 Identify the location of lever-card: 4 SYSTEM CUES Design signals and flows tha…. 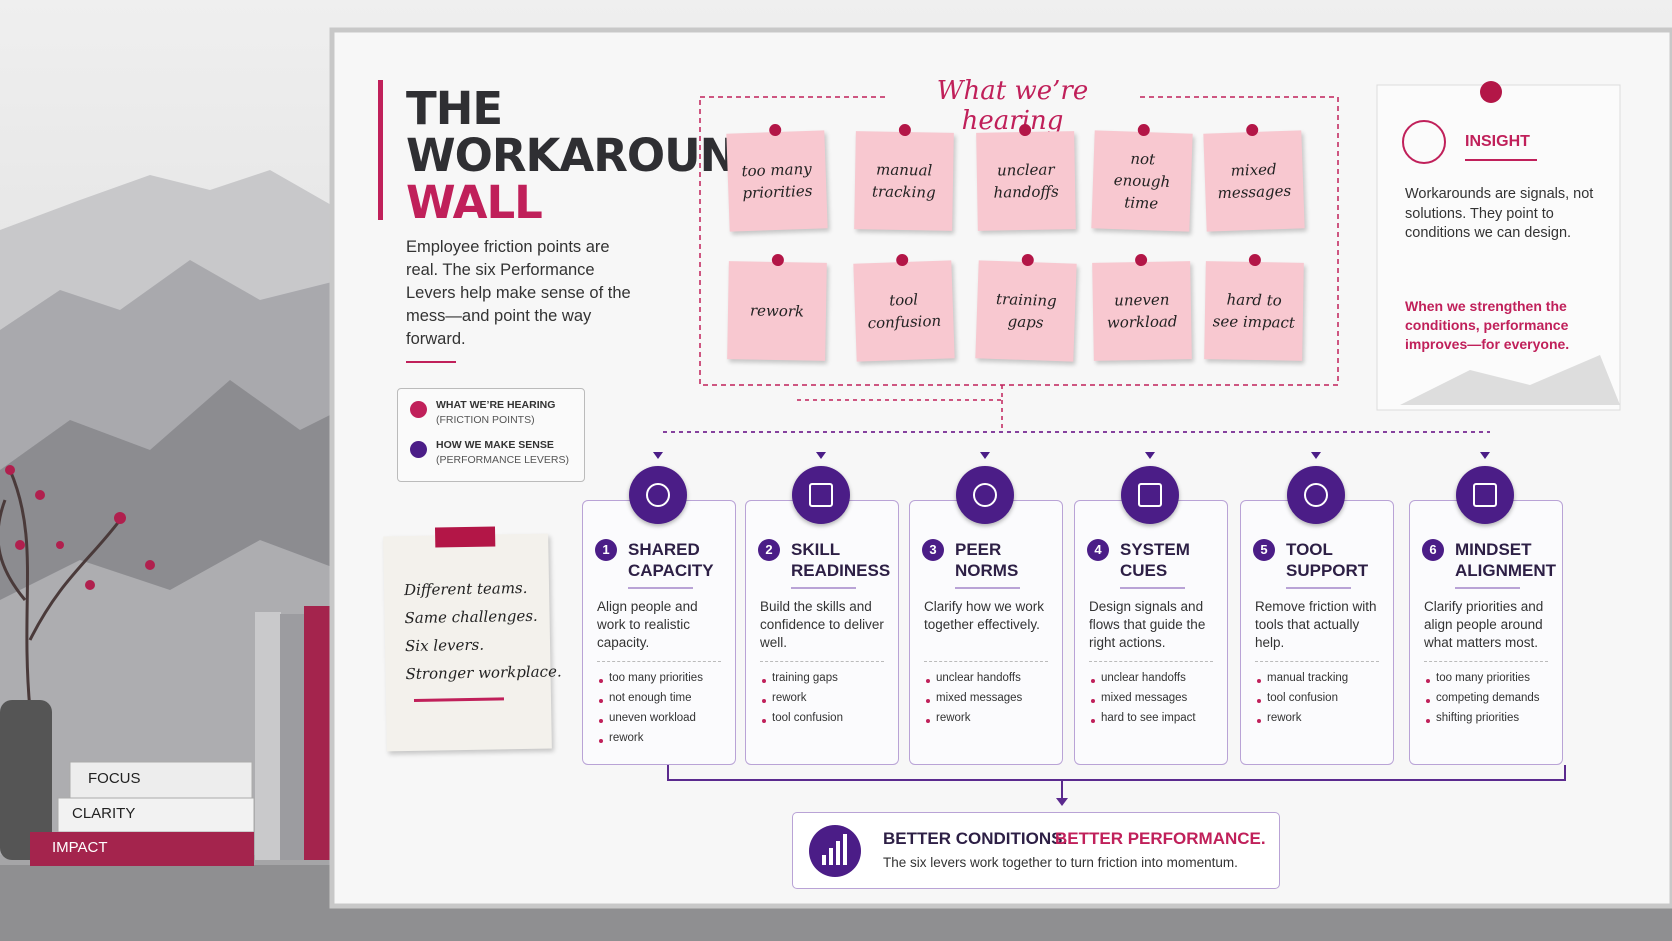
(1151, 632).